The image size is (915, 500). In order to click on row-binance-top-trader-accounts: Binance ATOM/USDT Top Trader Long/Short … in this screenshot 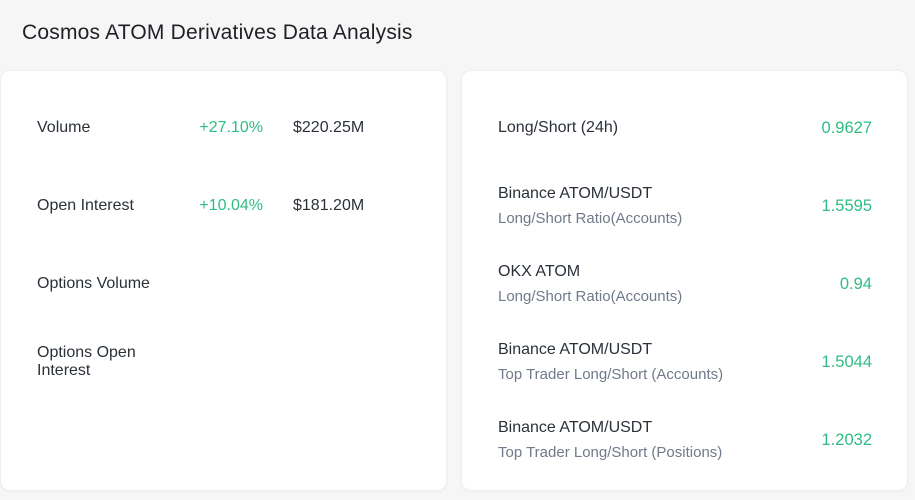, I will do `click(684, 362)`.